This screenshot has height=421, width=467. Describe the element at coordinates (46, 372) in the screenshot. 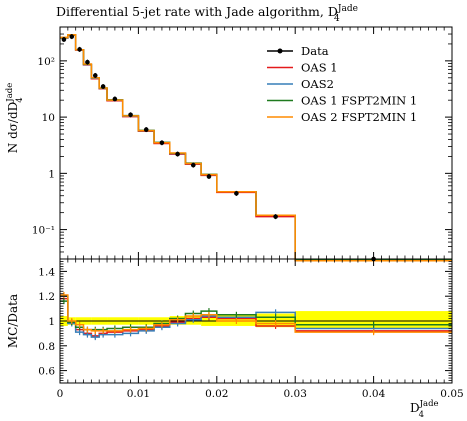

I see `ratio-y-tick-label: 0.6` at that location.